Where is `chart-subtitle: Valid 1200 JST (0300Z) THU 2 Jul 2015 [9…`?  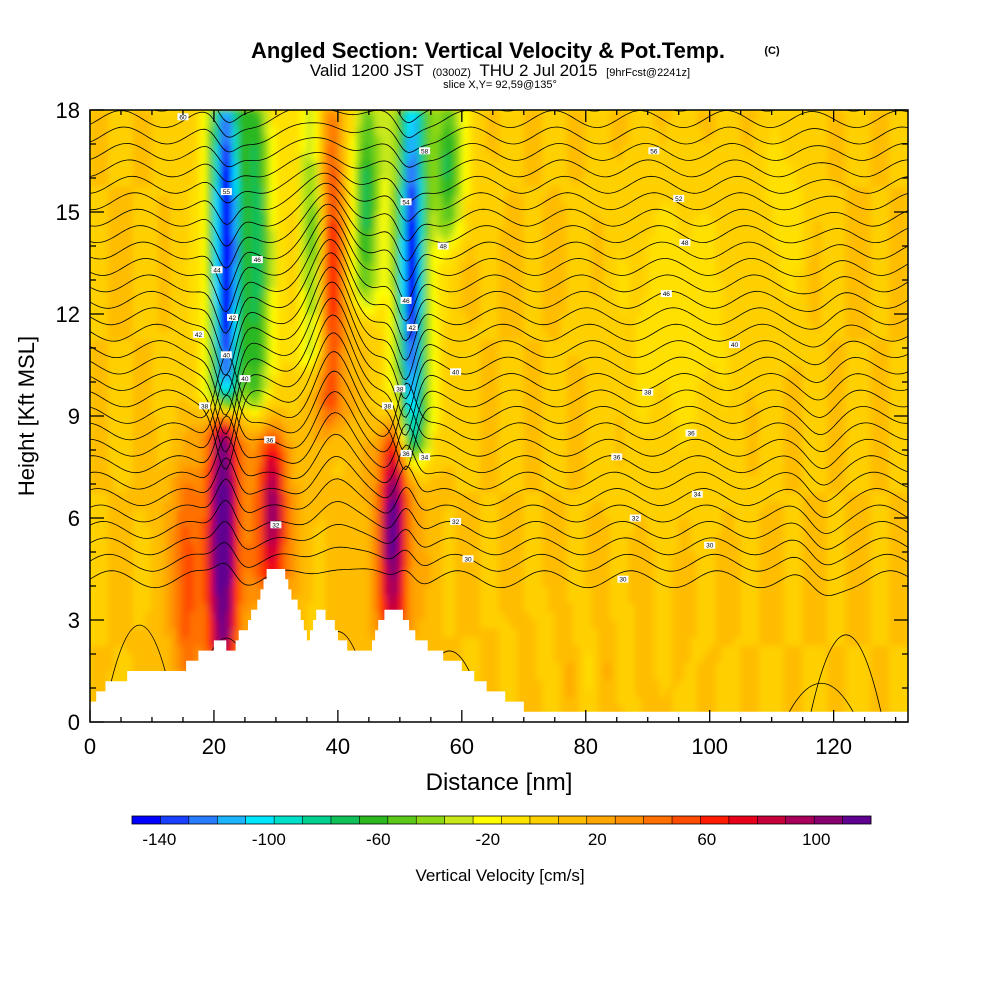
chart-subtitle: Valid 1200 JST (0300Z) THU 2 Jul 2015 [9… is located at coordinates (500, 70).